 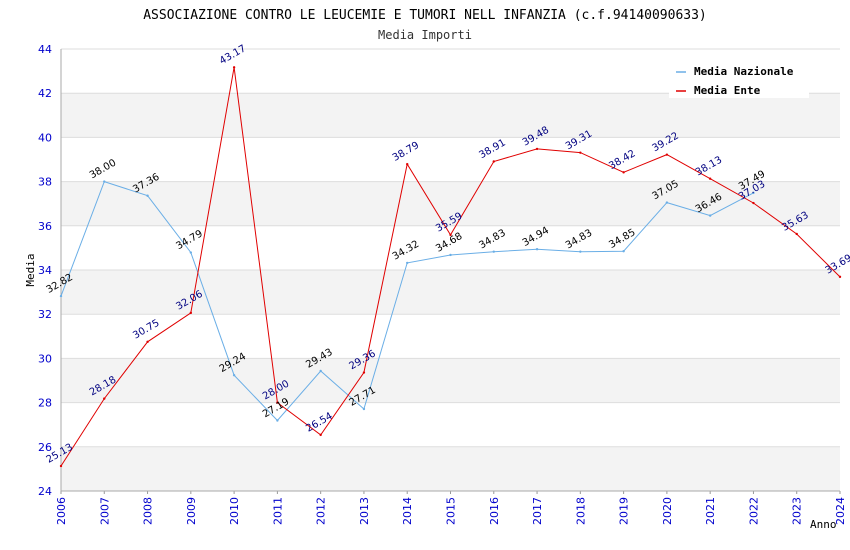 I want to click on x-tick-label: 2018, so click(x=580, y=511).